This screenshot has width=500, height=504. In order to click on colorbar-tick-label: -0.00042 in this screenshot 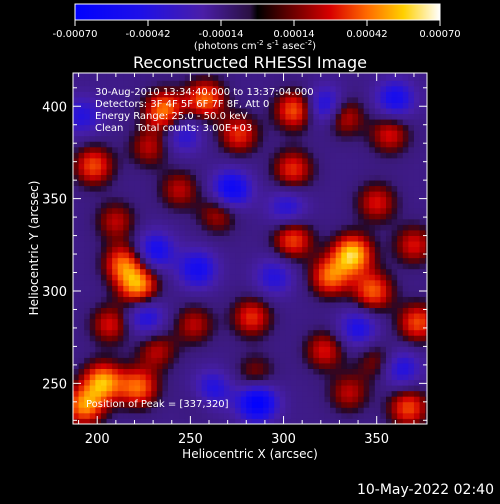, I will do `click(148, 34)`.